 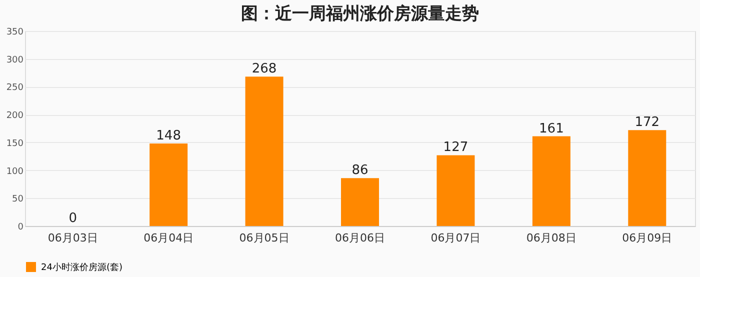 What do you see at coordinates (455, 238) in the screenshot?
I see `x-tick-label: 06月07日` at bounding box center [455, 238].